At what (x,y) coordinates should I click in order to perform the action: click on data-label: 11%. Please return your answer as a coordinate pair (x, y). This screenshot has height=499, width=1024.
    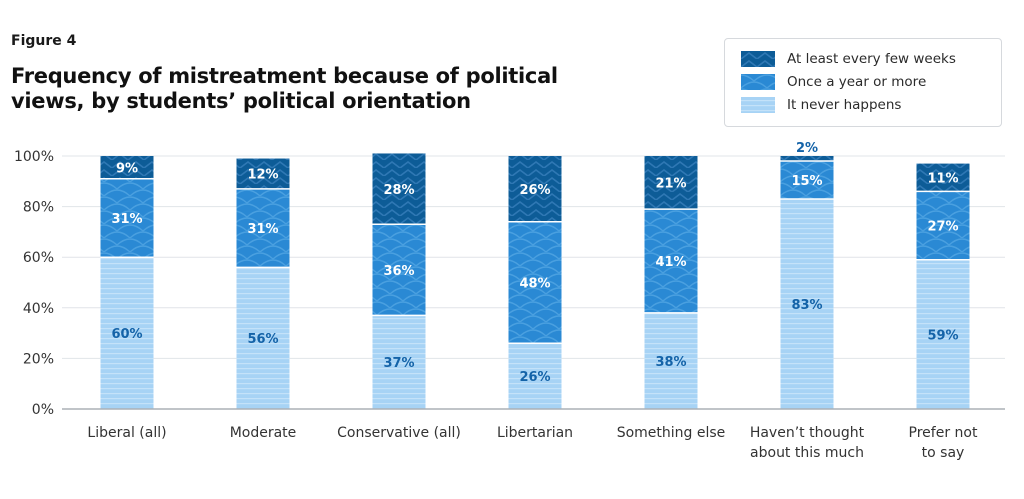
    Looking at the image, I should click on (942, 179).